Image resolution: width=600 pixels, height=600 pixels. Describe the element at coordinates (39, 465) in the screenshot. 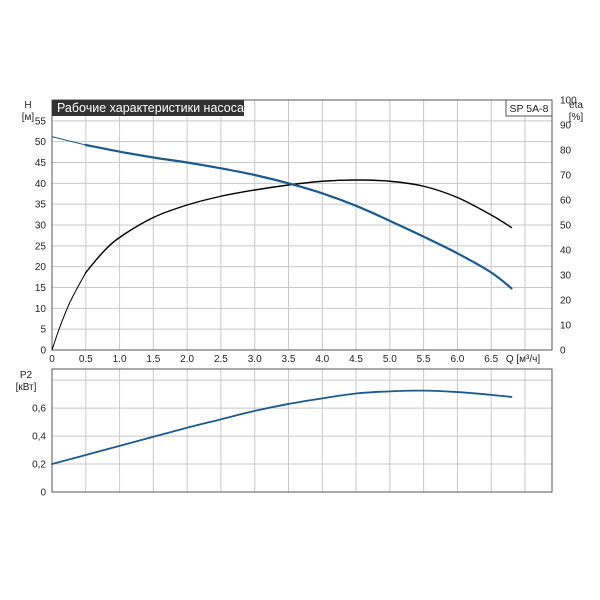

I see `power-tick-label: 0,2` at that location.